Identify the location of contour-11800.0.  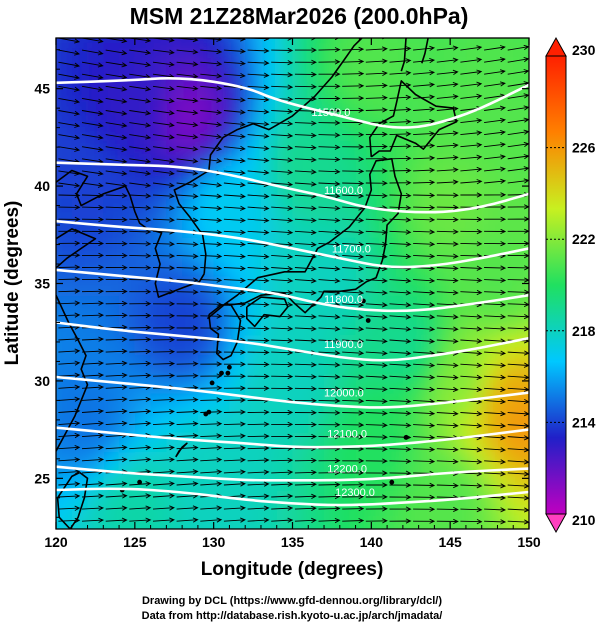
(292, 290).